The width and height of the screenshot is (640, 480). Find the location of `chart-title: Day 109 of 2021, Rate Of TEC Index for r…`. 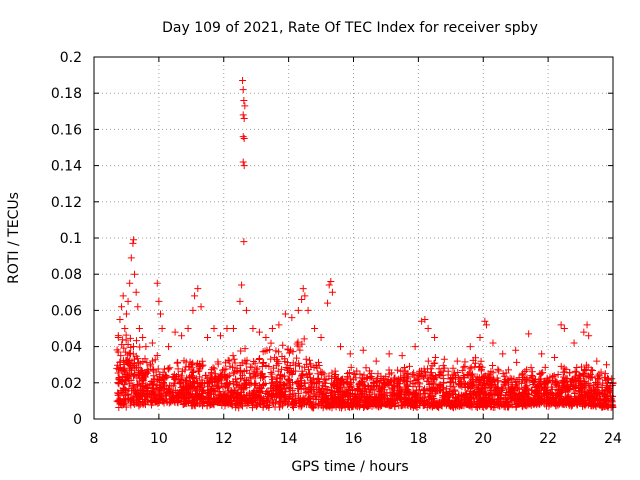

chart-title: Day 109 of 2021, Rate Of TEC Index for r… is located at coordinates (350, 28).